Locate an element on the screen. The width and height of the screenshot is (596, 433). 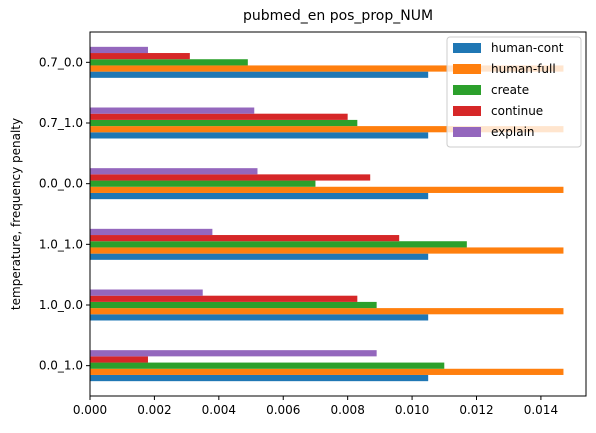
legend-label: human-full is located at coordinates (523, 69).